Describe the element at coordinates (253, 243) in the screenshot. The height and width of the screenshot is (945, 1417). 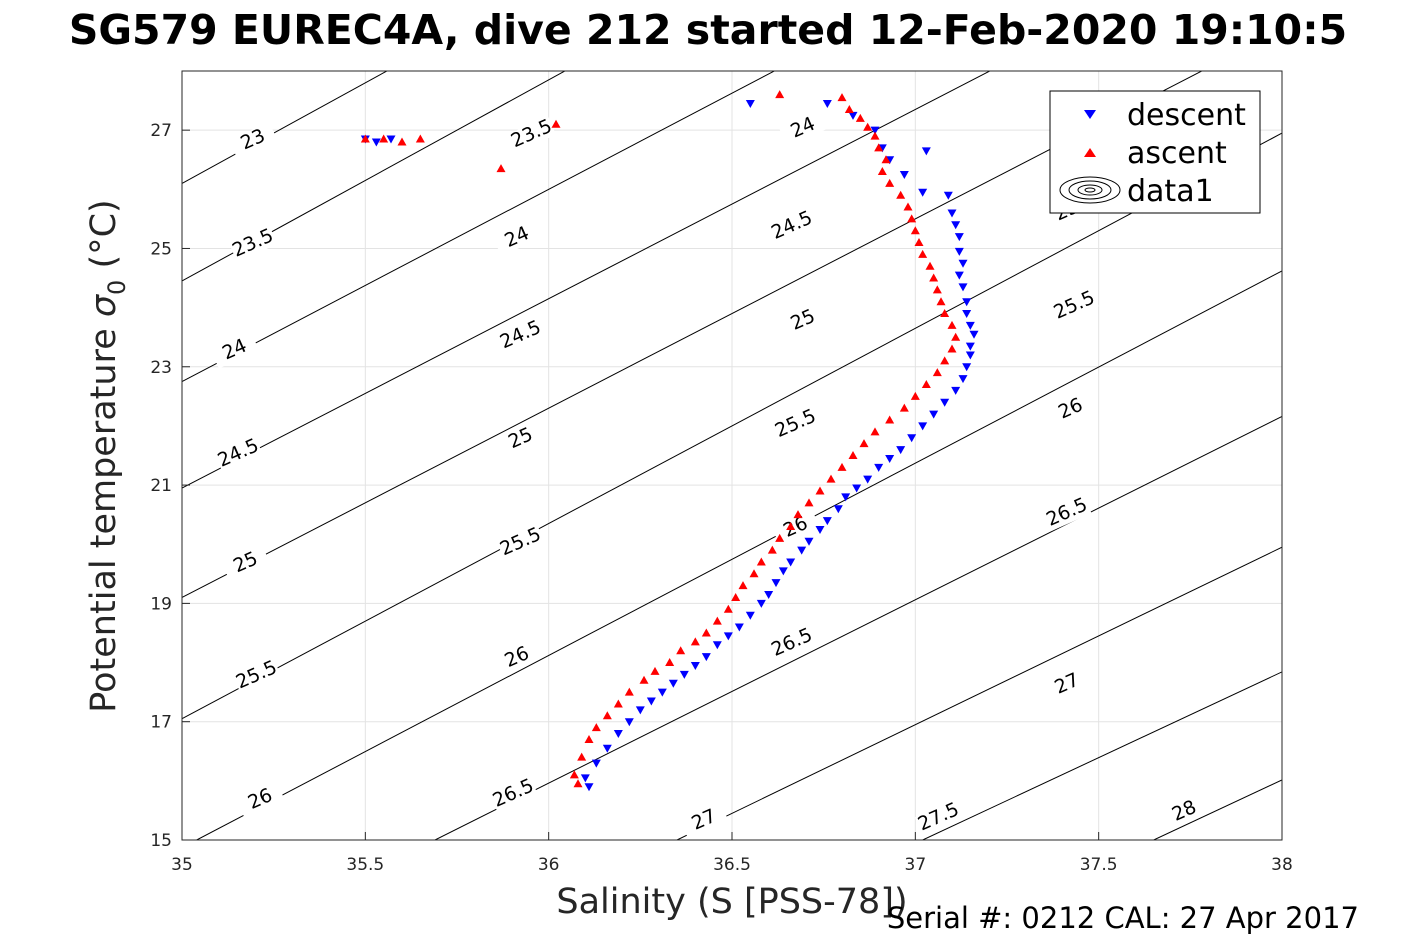
I see `contour-label: 23.5` at that location.